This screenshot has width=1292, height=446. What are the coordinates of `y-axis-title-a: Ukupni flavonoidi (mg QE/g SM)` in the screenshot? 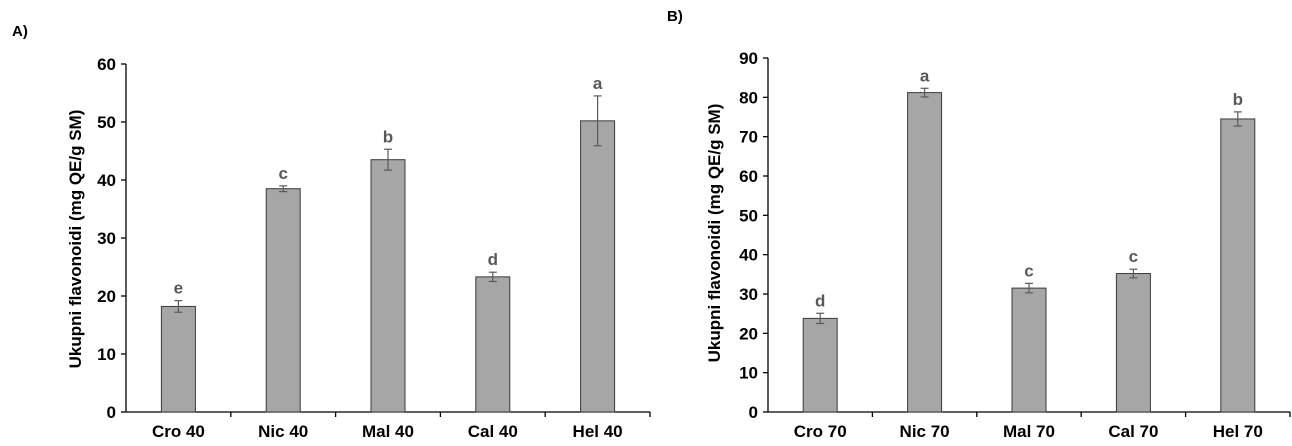 It's located at (75, 239).